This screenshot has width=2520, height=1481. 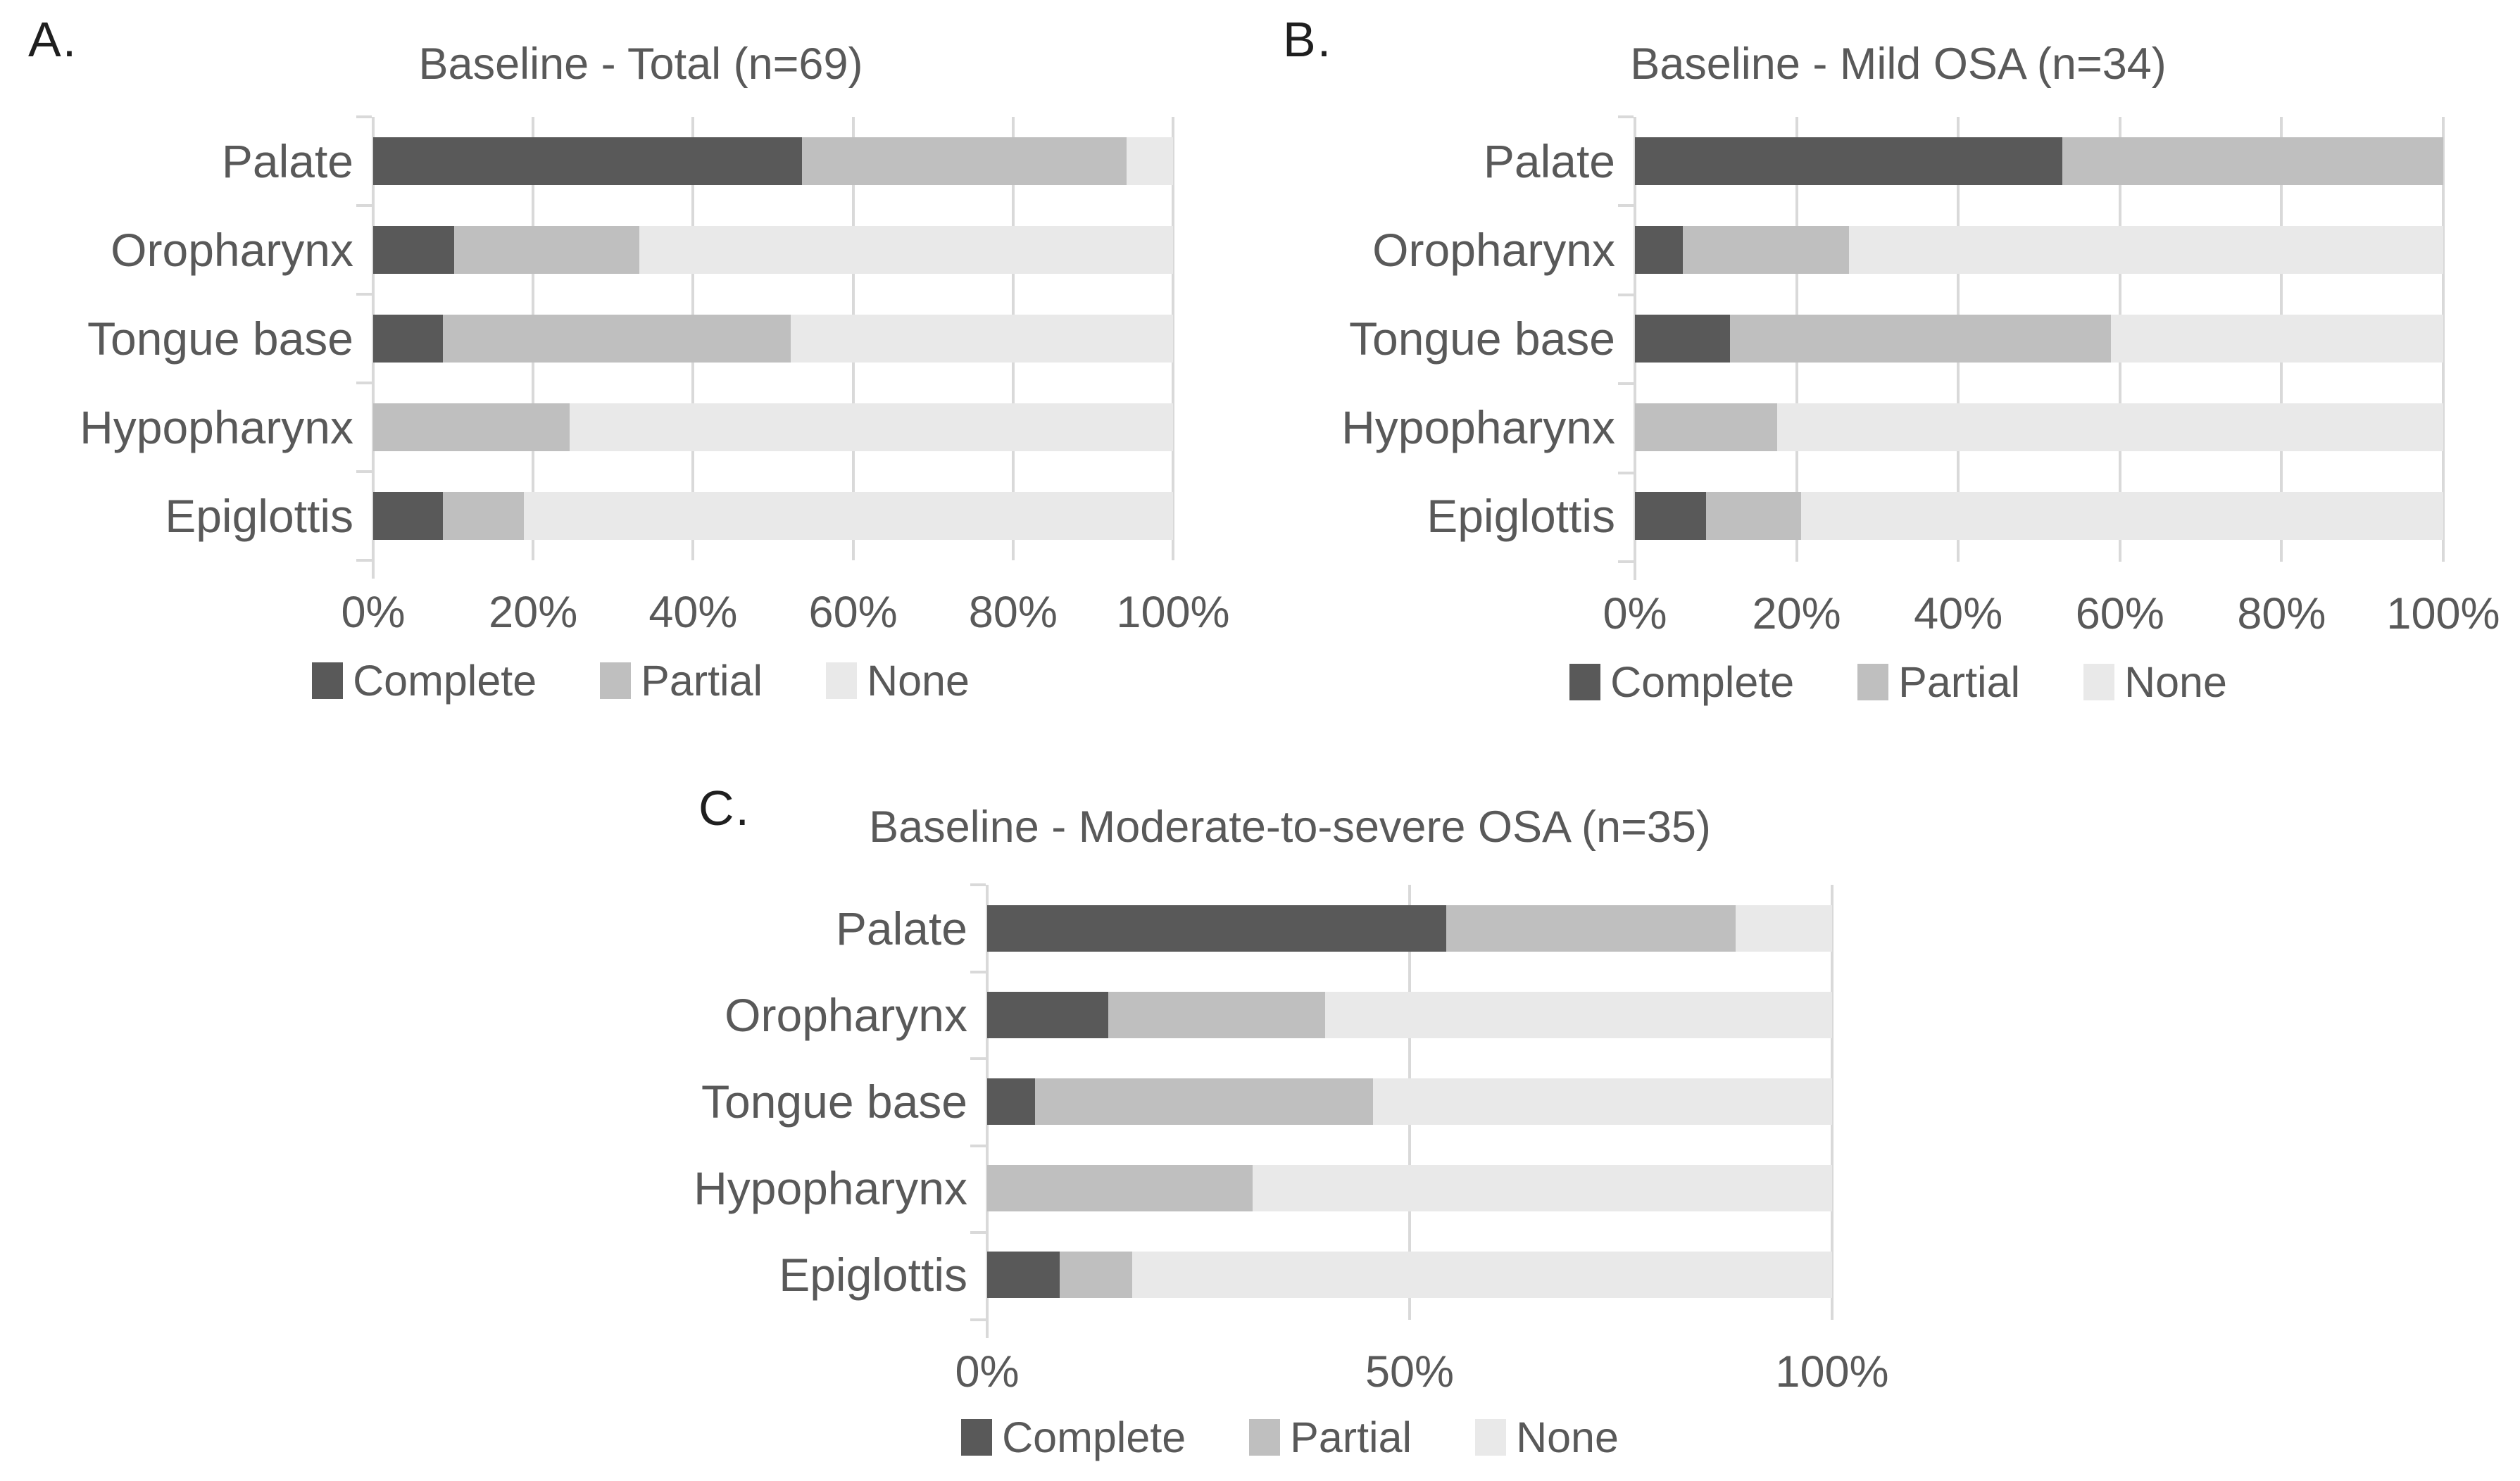 I want to click on x-tick-label-100pct: 100%, so click(x=1173, y=612).